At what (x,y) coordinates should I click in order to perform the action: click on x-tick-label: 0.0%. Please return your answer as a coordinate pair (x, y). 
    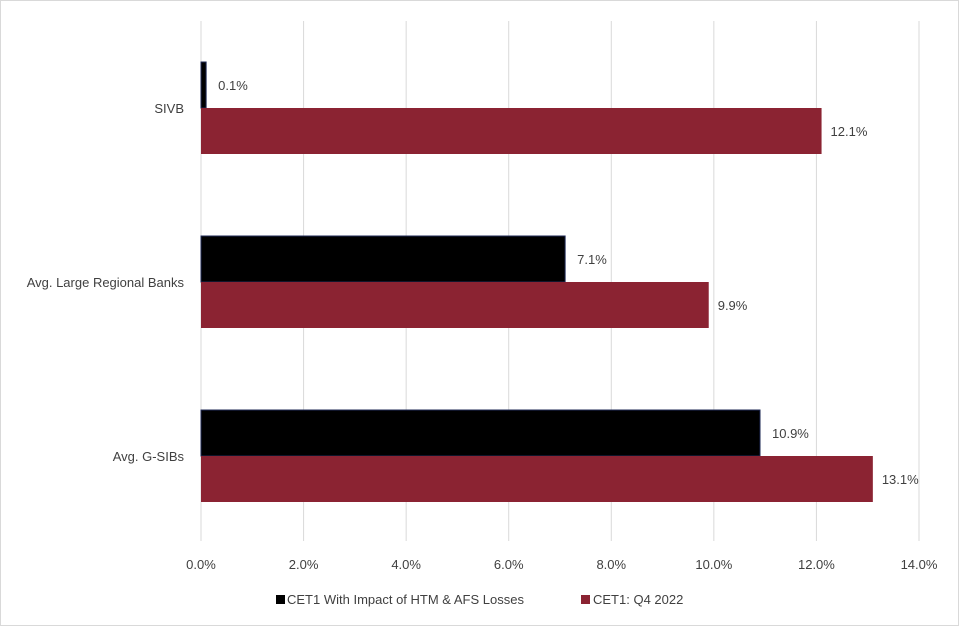
    Looking at the image, I should click on (201, 564).